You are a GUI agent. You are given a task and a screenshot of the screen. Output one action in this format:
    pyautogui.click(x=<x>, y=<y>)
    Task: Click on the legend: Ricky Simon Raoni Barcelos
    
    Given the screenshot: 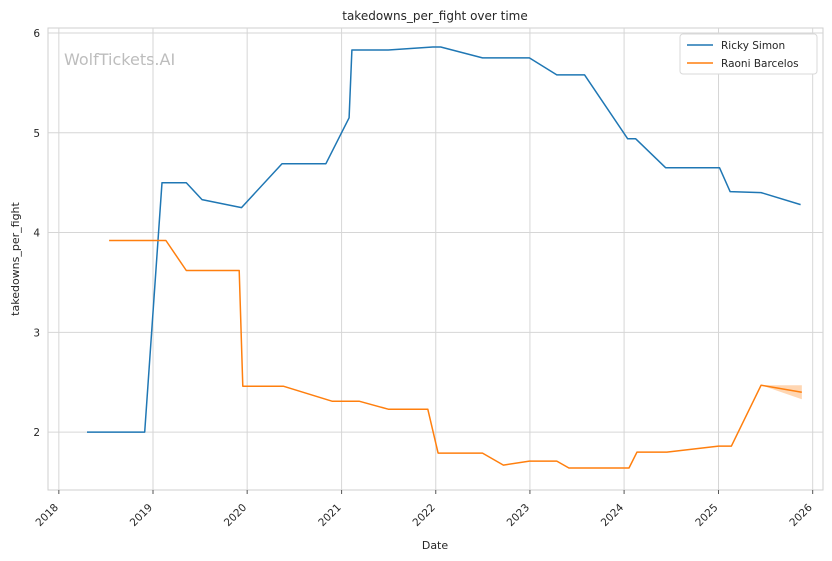 What is the action you would take?
    pyautogui.click(x=748, y=54)
    